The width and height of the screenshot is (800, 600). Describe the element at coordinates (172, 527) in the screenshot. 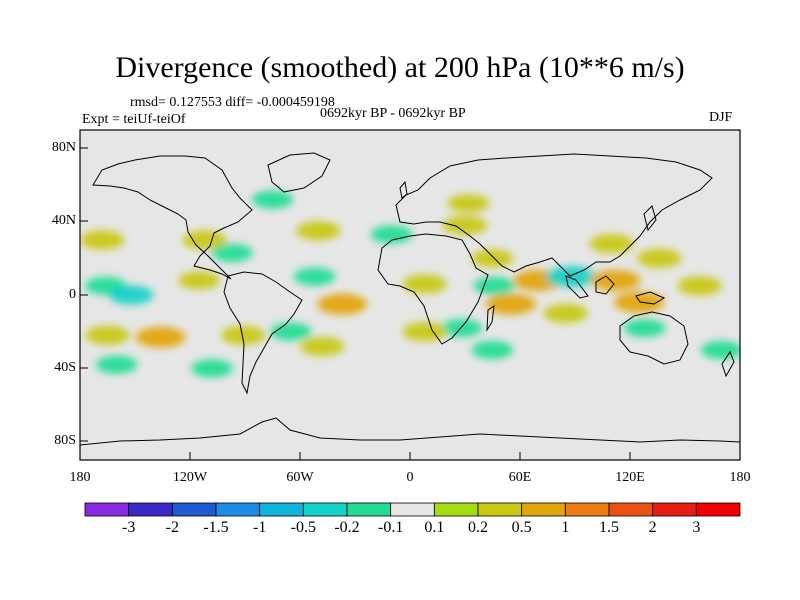

I see `colorbar-label: -2` at that location.